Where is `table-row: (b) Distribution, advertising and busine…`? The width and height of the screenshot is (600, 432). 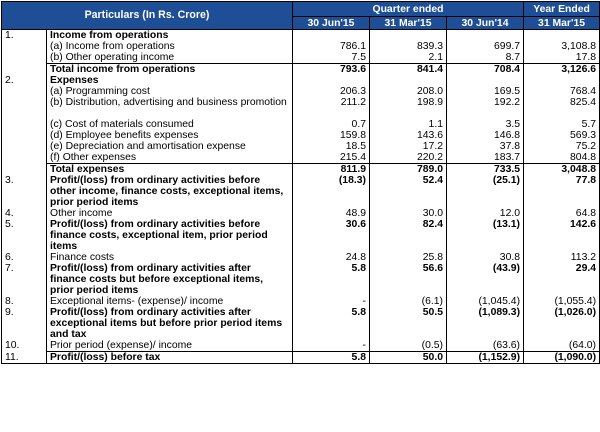
table-row: (b) Distribution, advertising and busine… is located at coordinates (300, 102).